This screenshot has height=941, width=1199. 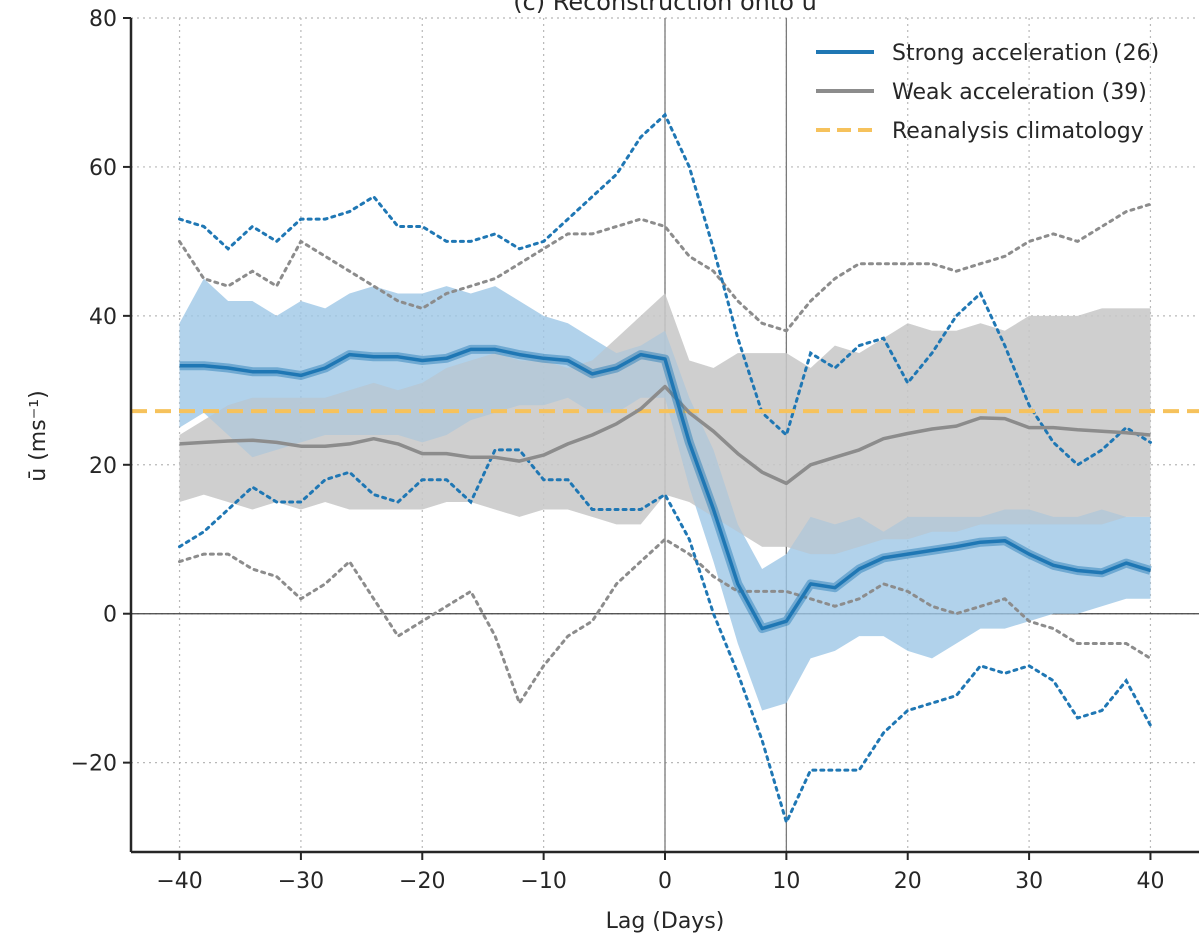 What do you see at coordinates (94, 764) in the screenshot?
I see `y-tick-label: −20` at bounding box center [94, 764].